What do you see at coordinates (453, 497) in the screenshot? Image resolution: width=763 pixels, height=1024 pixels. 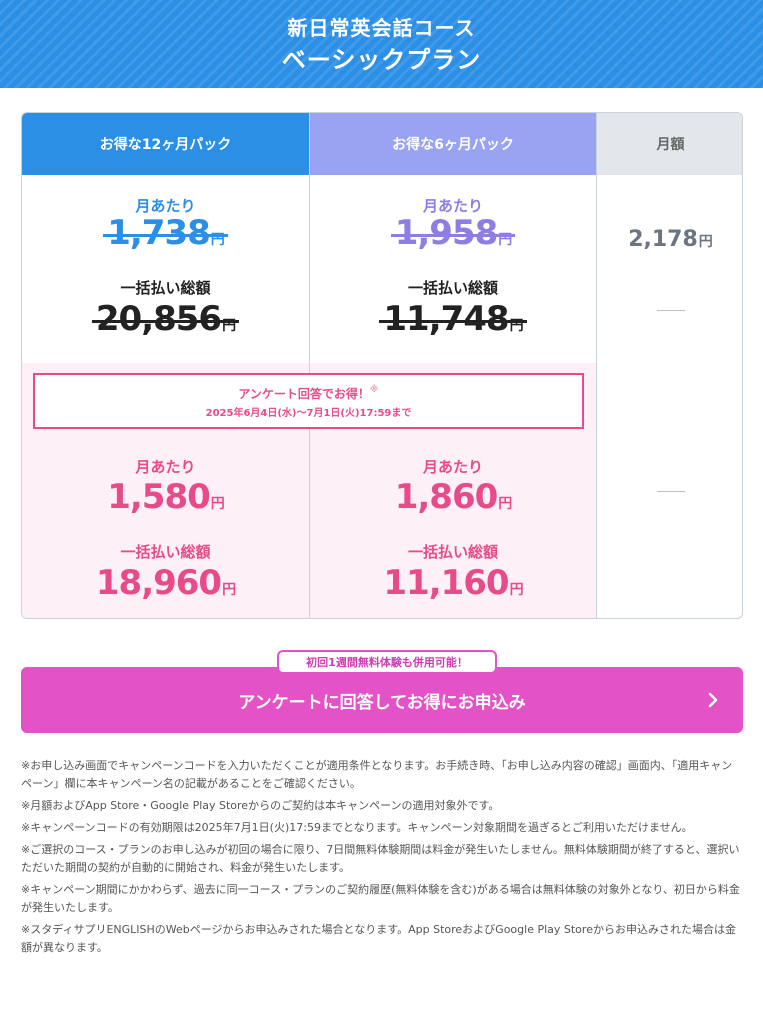 I see `campaign-month-price: 1,860円` at bounding box center [453, 497].